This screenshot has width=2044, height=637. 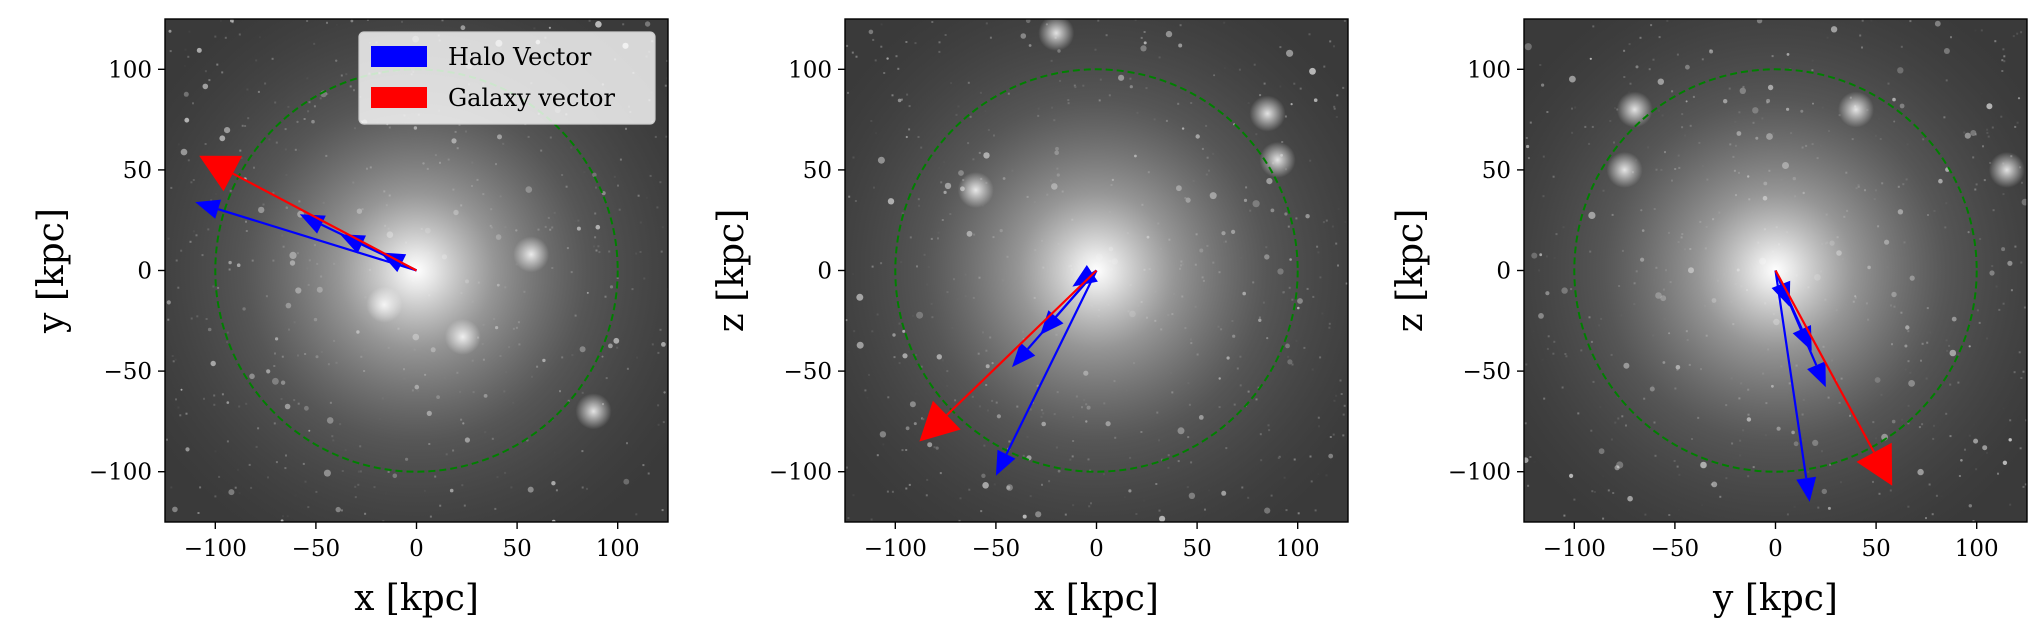 I want to click on legend-box, so click(x=507, y=78).